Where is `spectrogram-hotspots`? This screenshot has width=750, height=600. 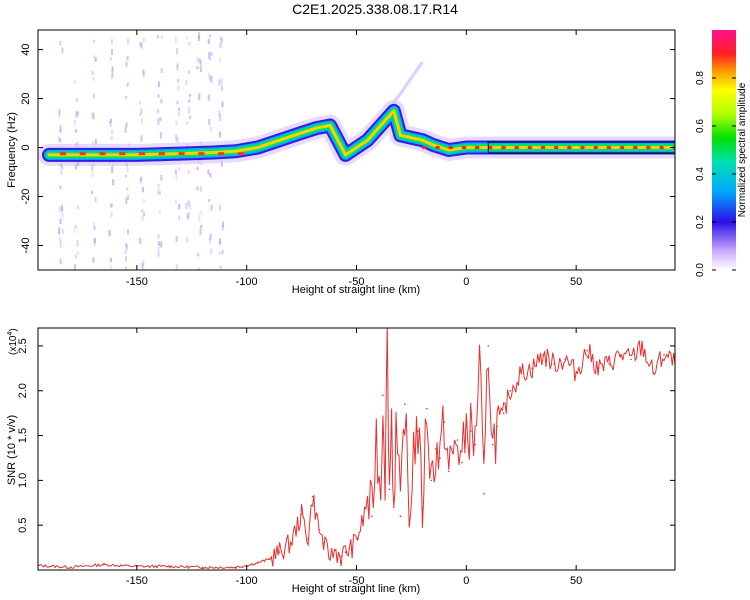 spectrogram-hotspots is located at coordinates (367, 151).